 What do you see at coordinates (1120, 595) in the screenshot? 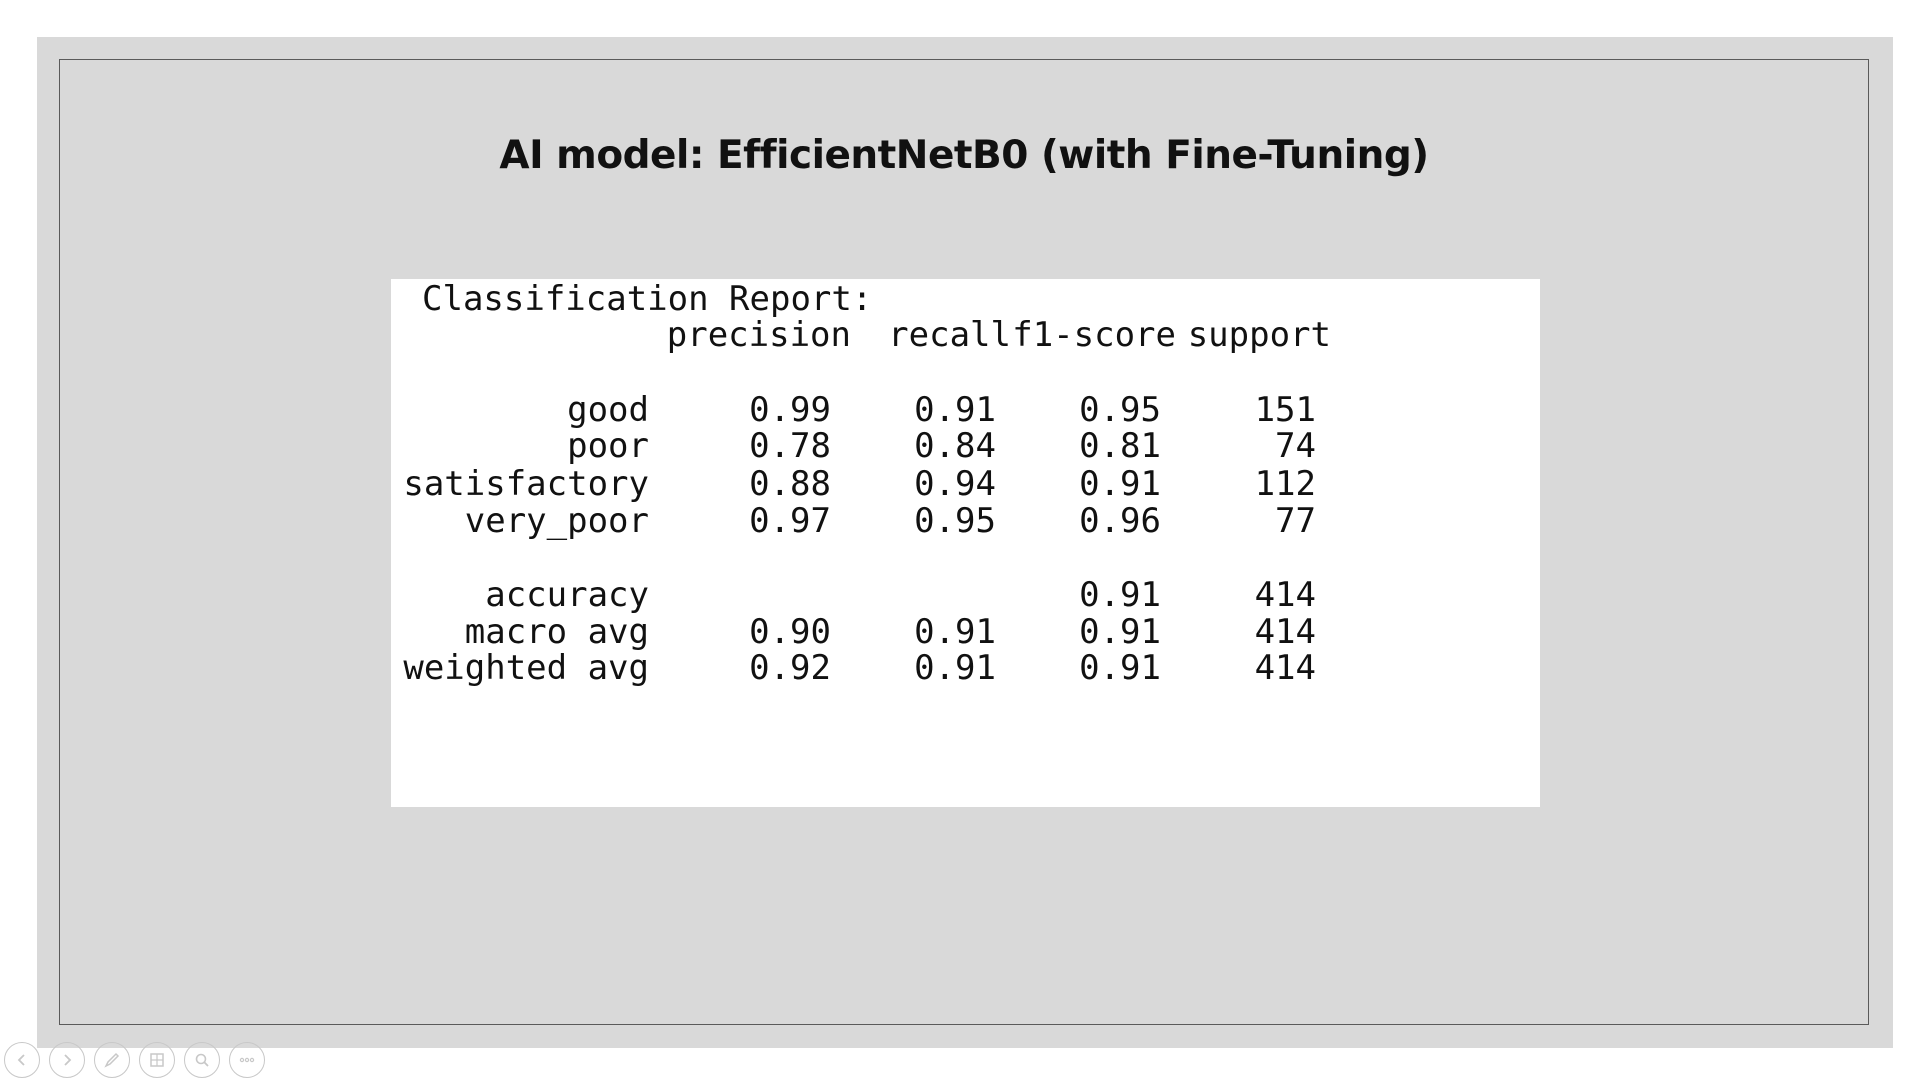
I see `cell-accuracy-f1: 0.91` at bounding box center [1120, 595].